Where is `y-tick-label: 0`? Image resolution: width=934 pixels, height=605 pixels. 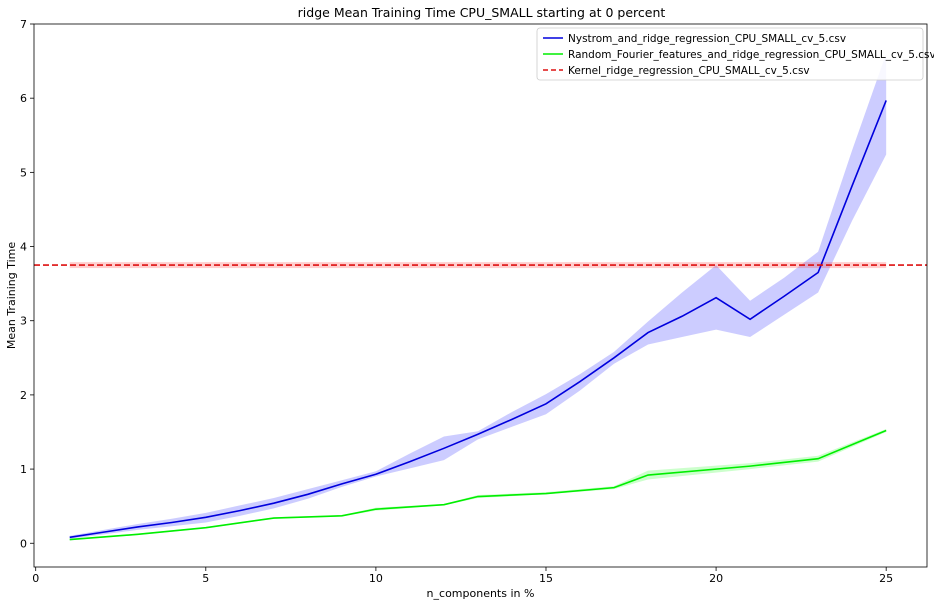 y-tick-label: 0 is located at coordinates (23, 543).